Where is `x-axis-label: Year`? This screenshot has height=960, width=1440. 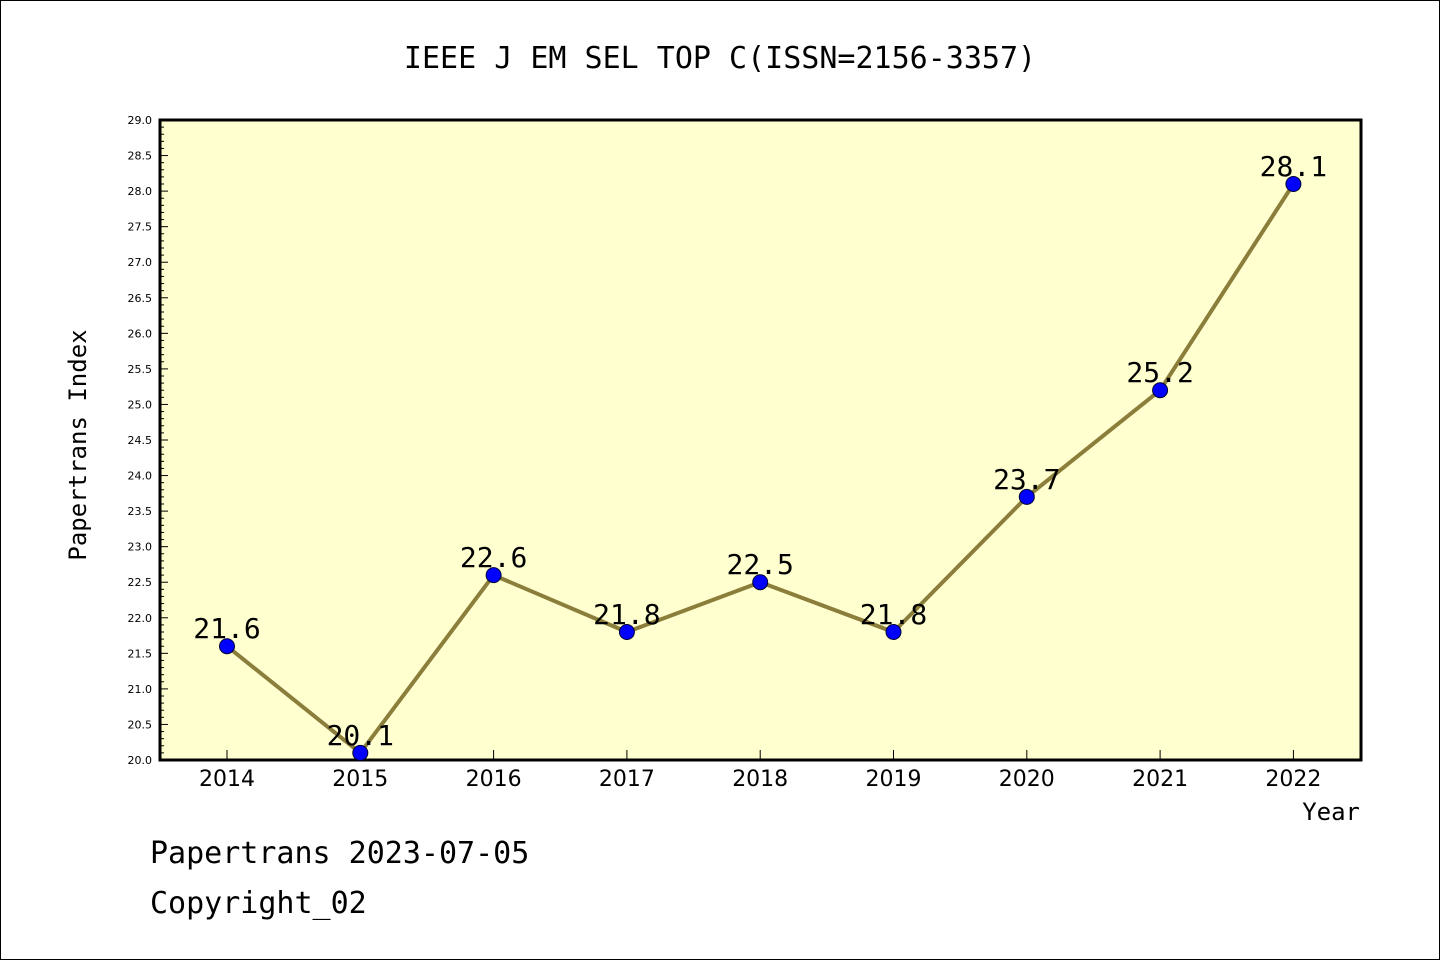 x-axis-label: Year is located at coordinates (1331, 812).